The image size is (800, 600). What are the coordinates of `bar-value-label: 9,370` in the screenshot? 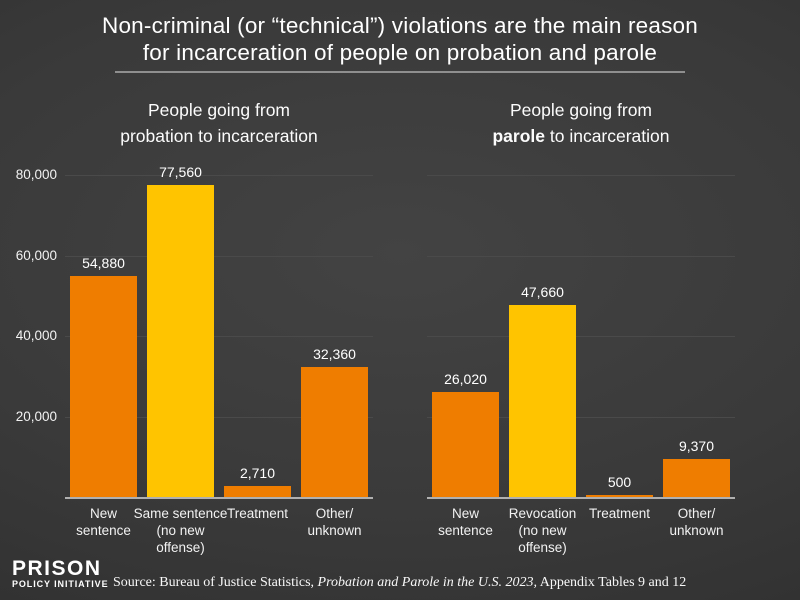 It's located at (696, 446).